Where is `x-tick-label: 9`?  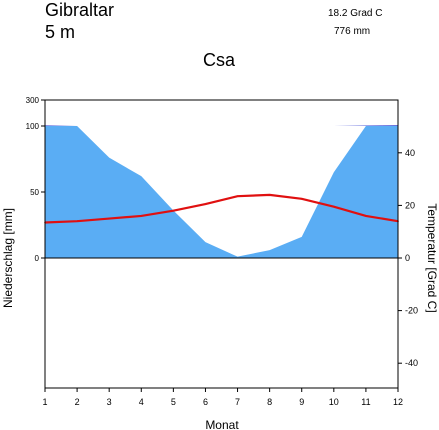 x-tick-label: 9 is located at coordinates (301, 402).